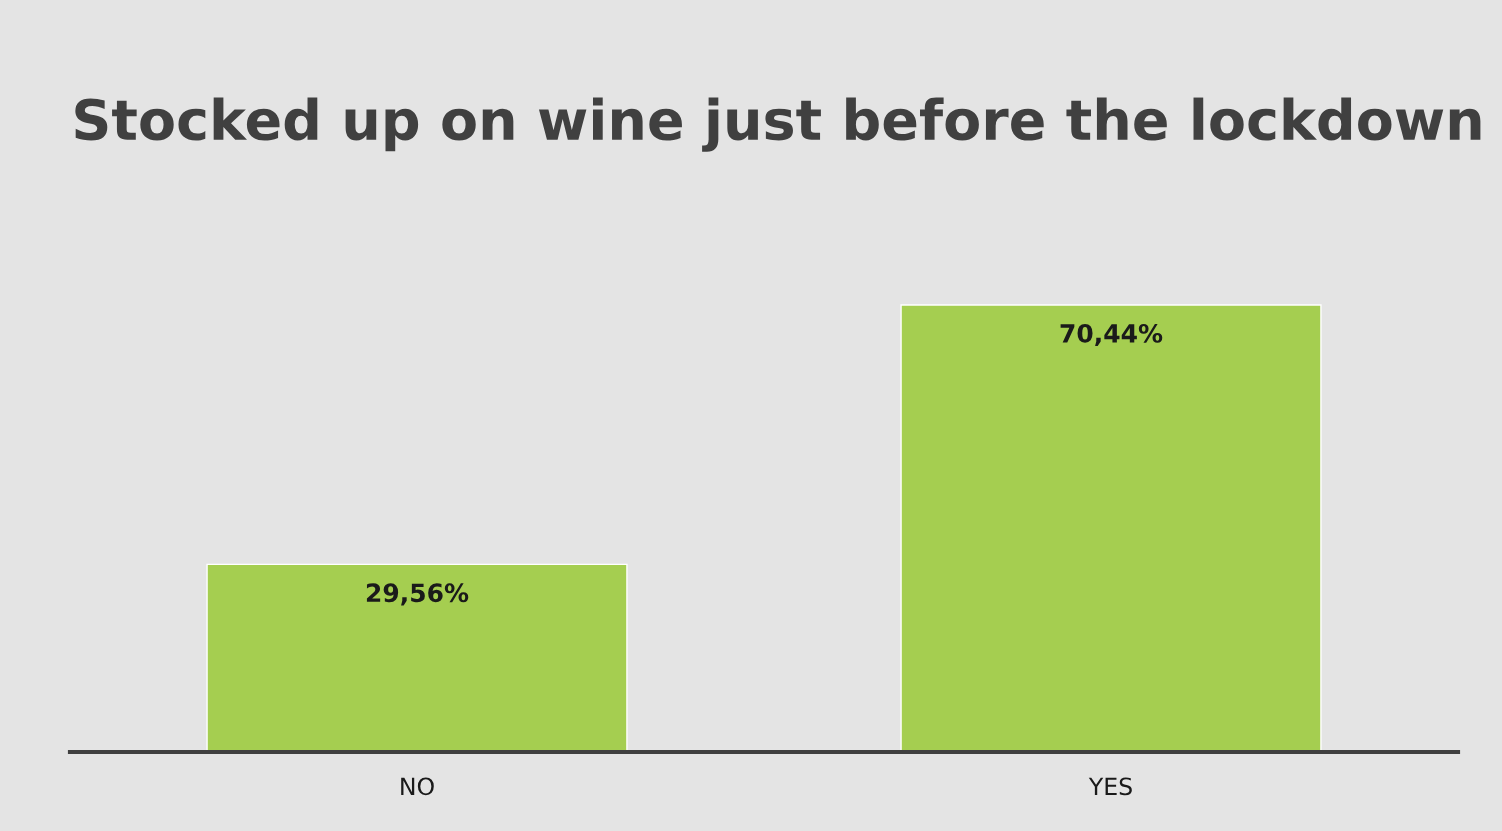 This screenshot has width=1502, height=831. What do you see at coordinates (1111, 334) in the screenshot?
I see `data-label: 70,44%` at bounding box center [1111, 334].